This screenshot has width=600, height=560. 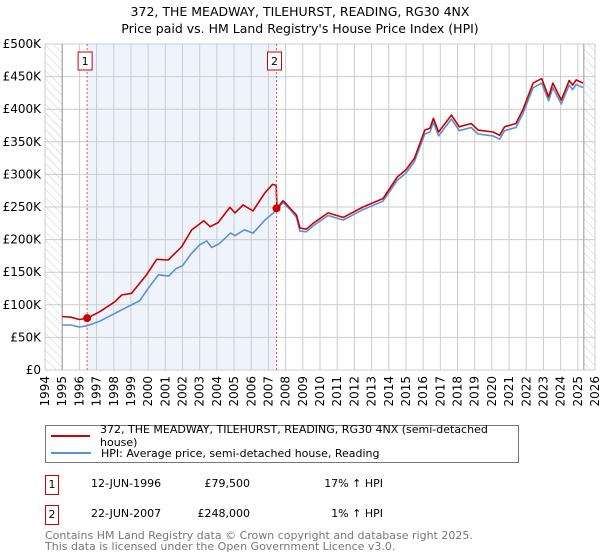 What do you see at coordinates (97, 391) in the screenshot?
I see `x-tick-label: 1997` at bounding box center [97, 391].